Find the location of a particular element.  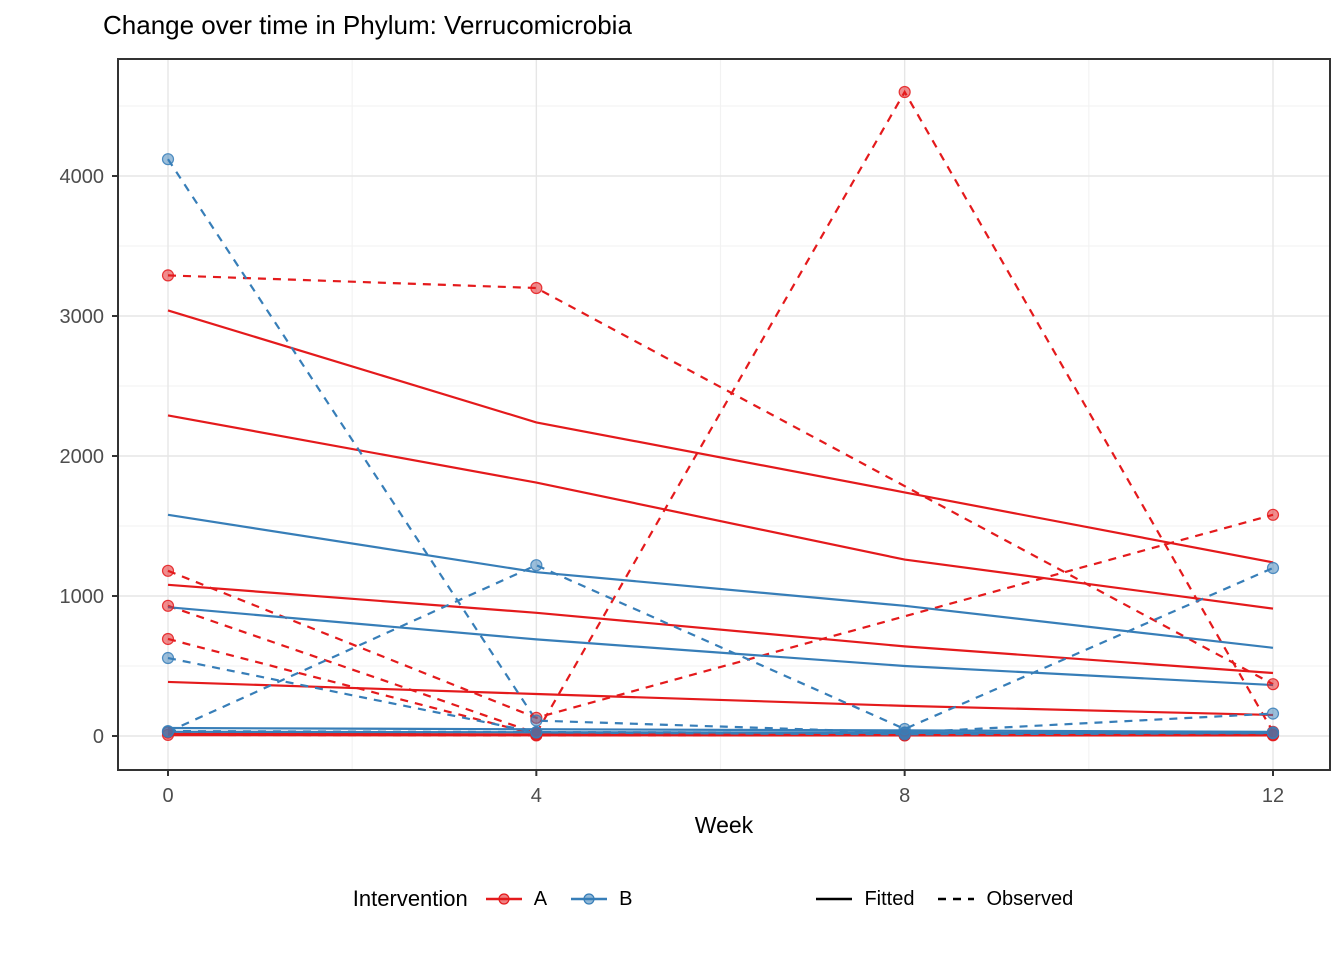

observed-point-B2-week4 is located at coordinates (536, 565).